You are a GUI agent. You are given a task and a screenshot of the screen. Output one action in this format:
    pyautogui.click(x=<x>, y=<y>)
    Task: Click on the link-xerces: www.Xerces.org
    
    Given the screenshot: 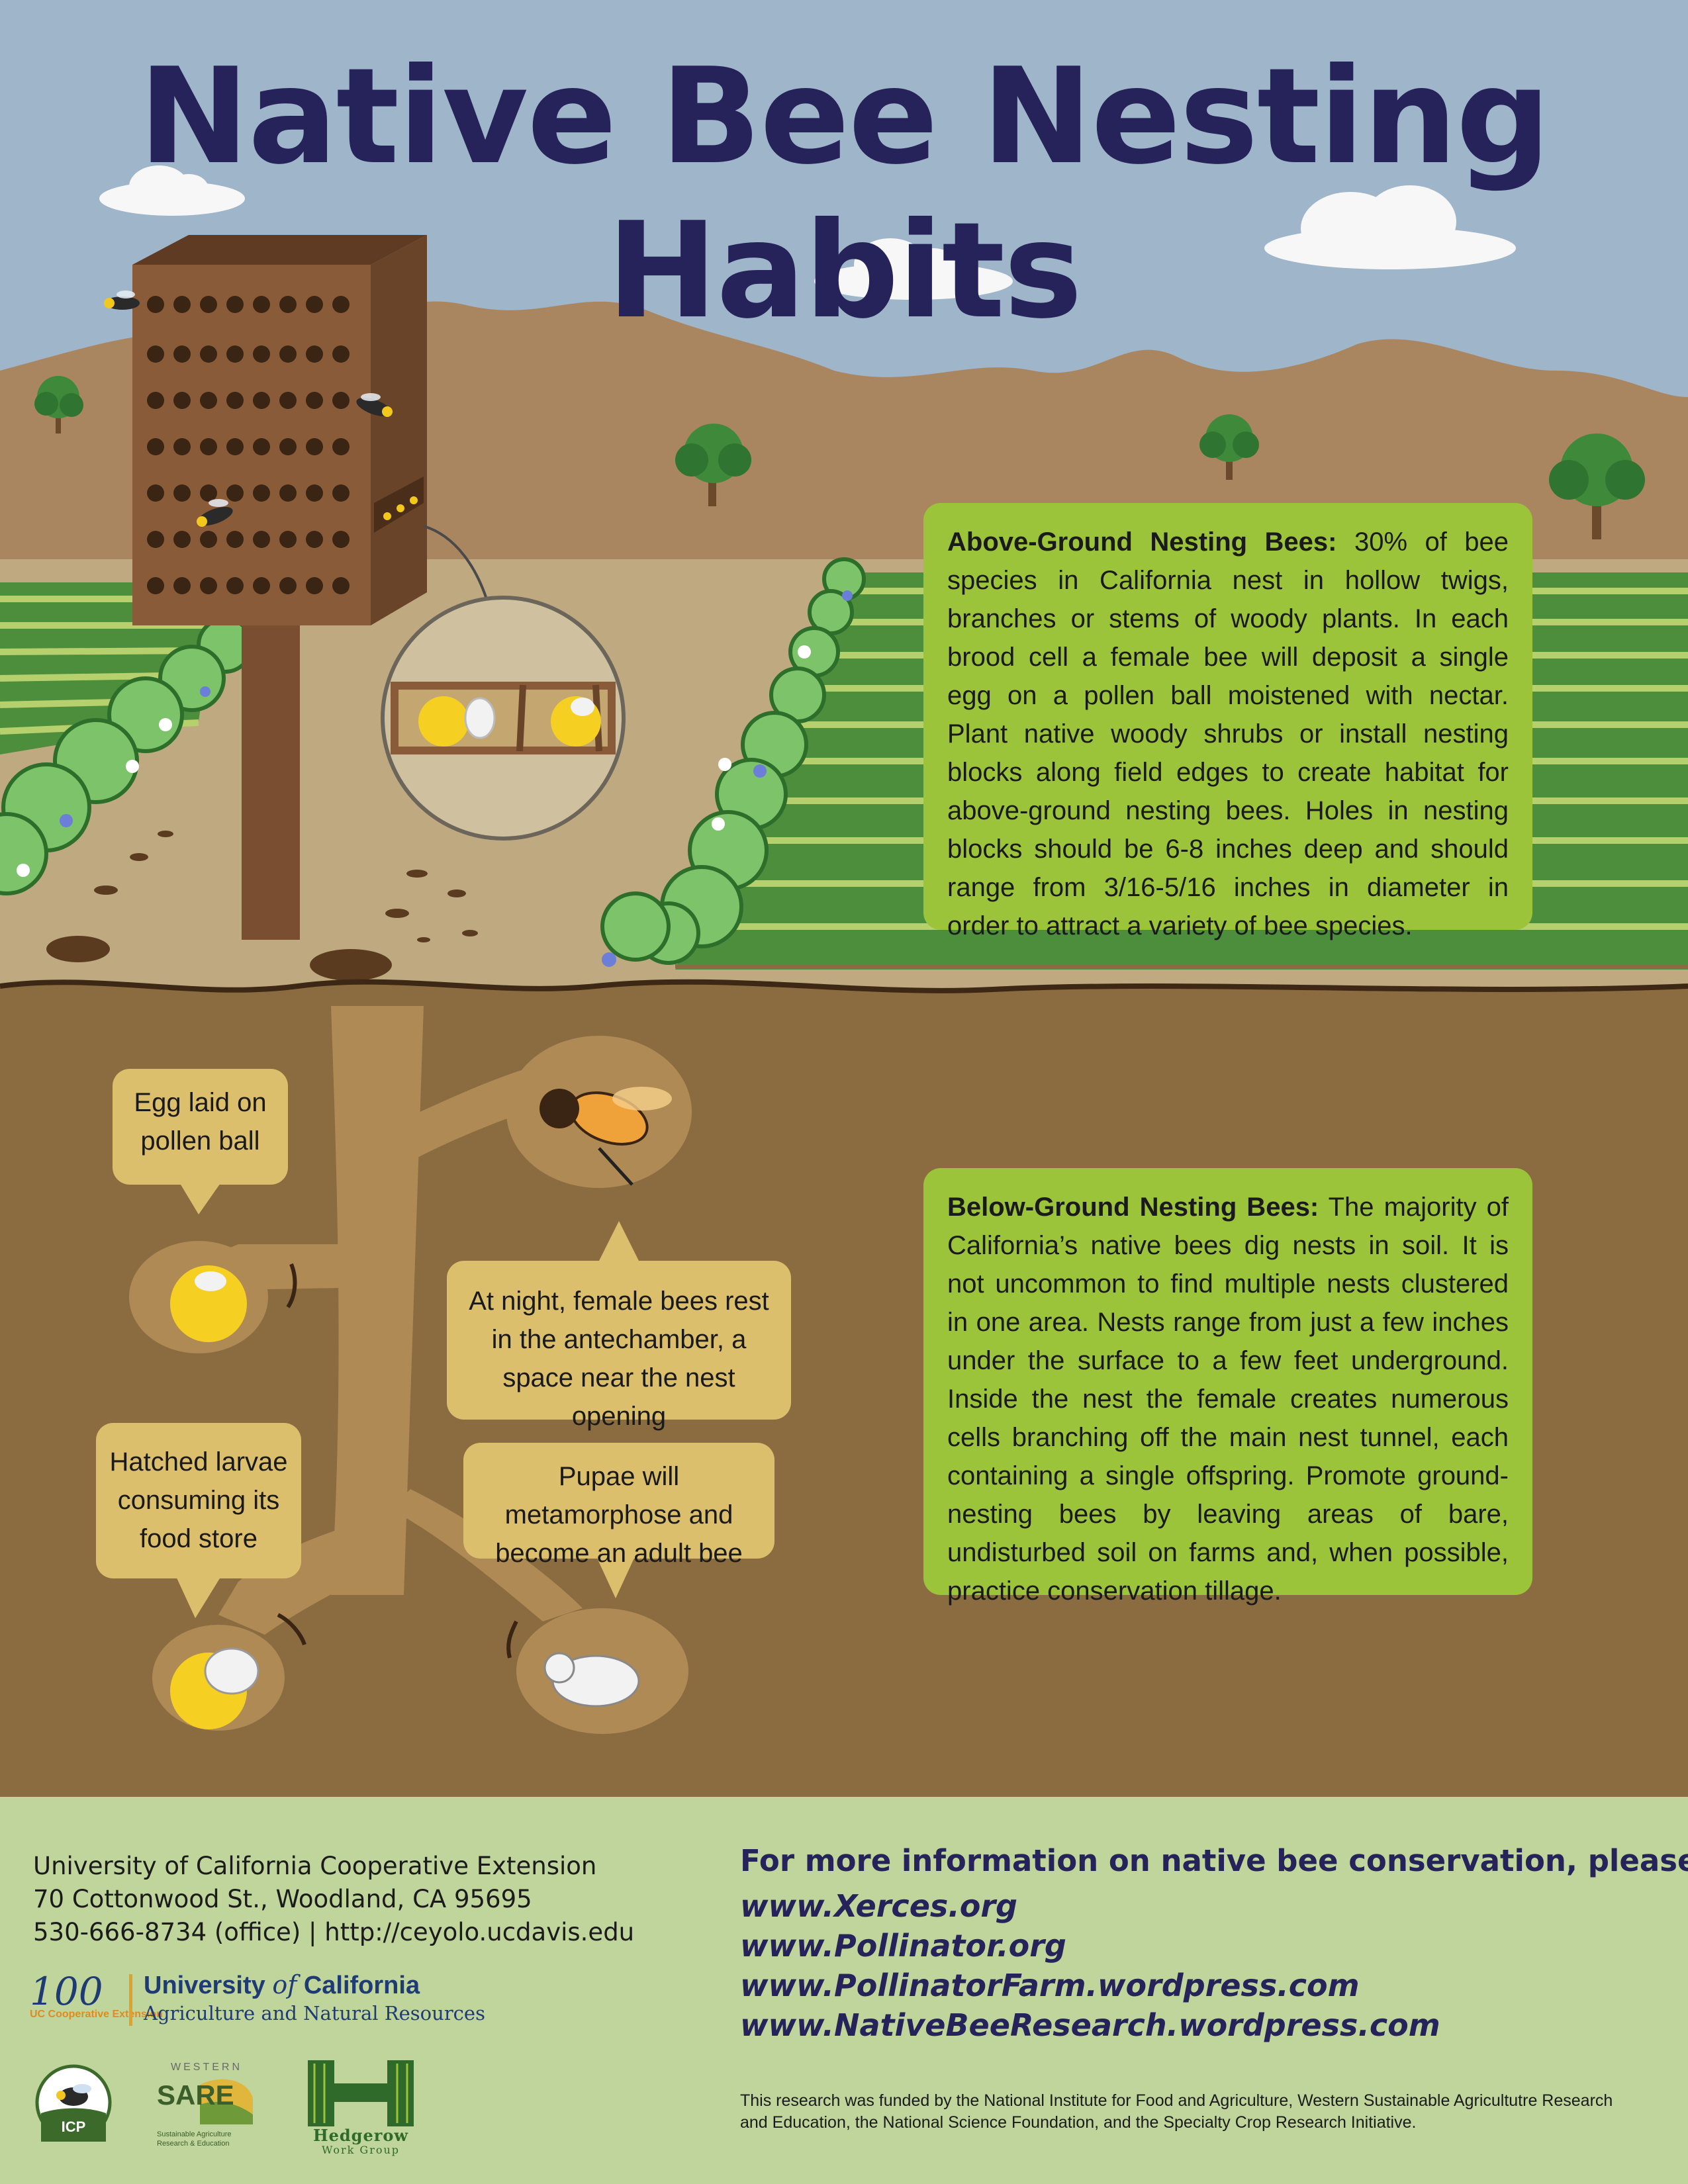 What is the action you would take?
    pyautogui.click(x=878, y=1906)
    